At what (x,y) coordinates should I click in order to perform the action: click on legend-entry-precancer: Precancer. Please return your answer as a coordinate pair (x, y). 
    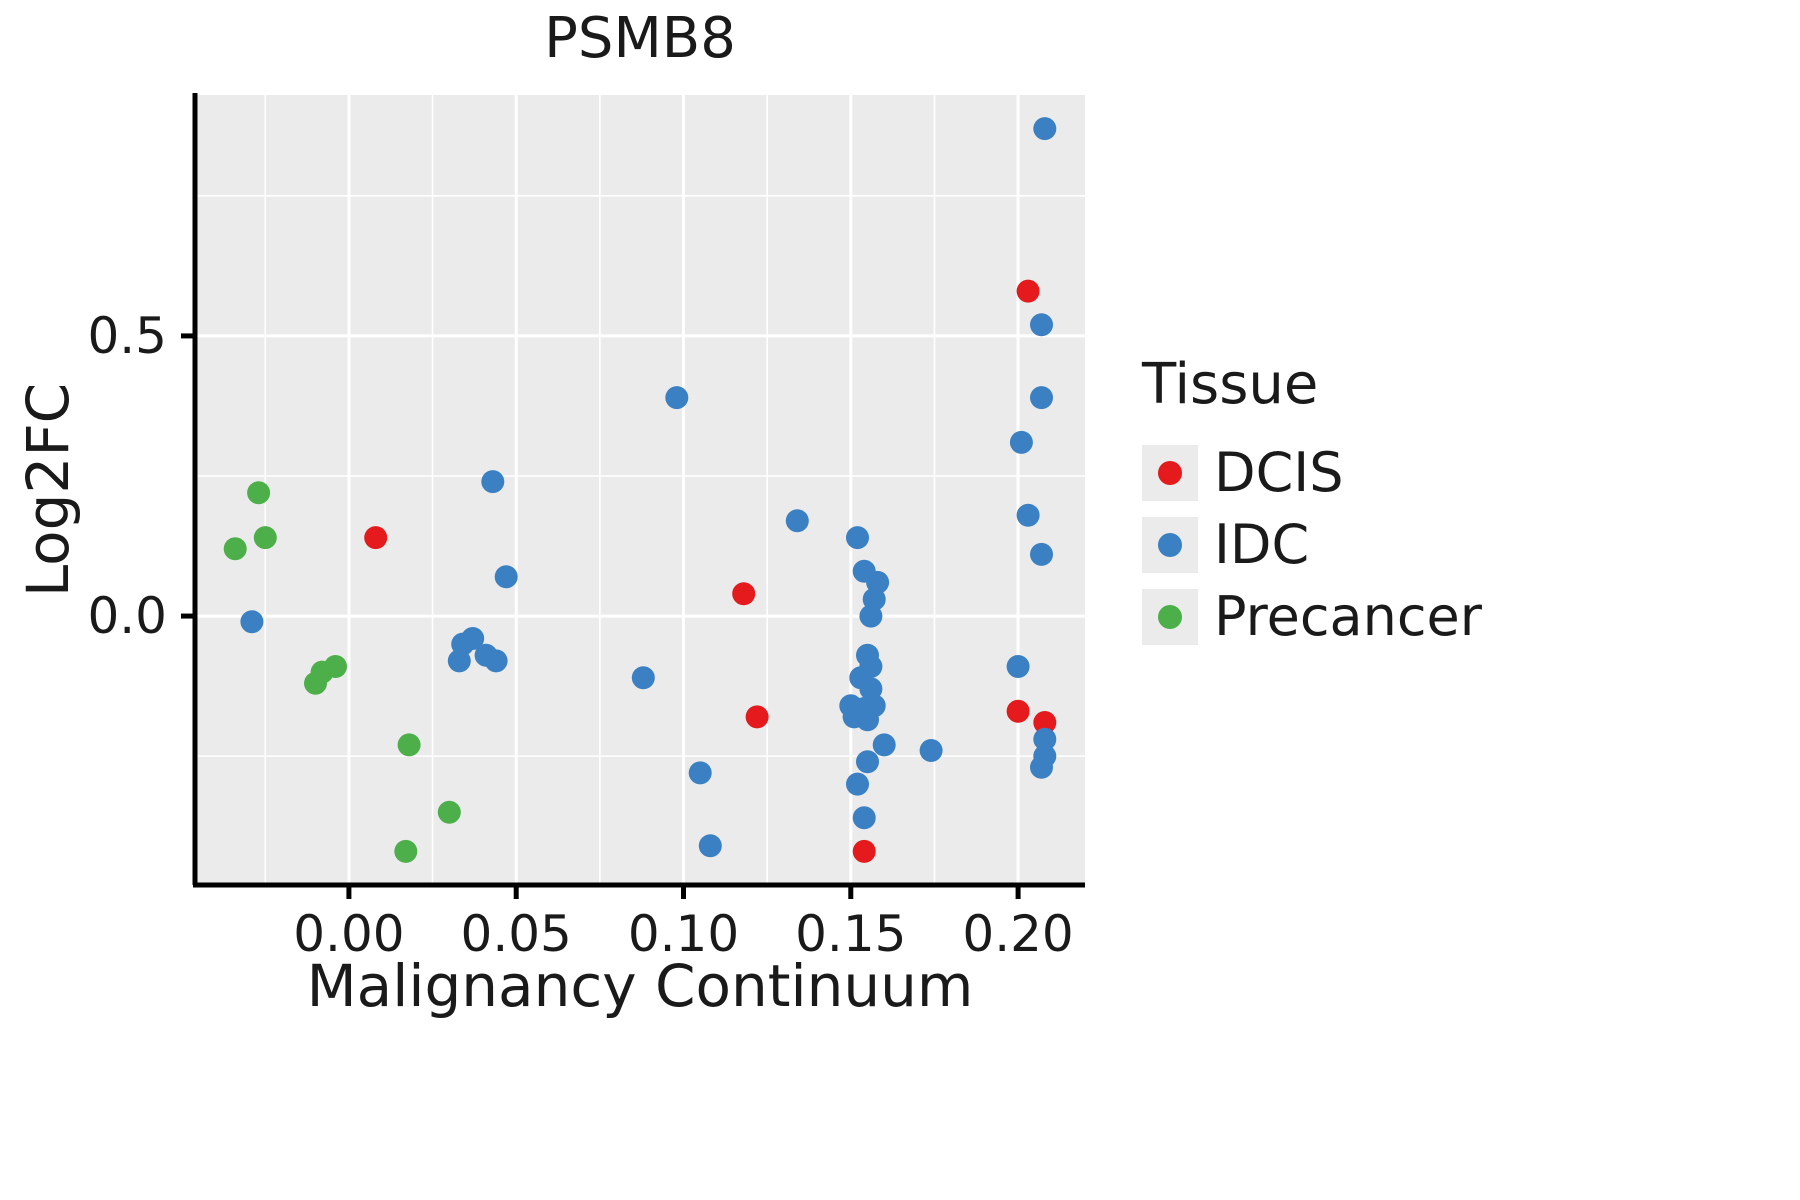
    Looking at the image, I should click on (1312, 616).